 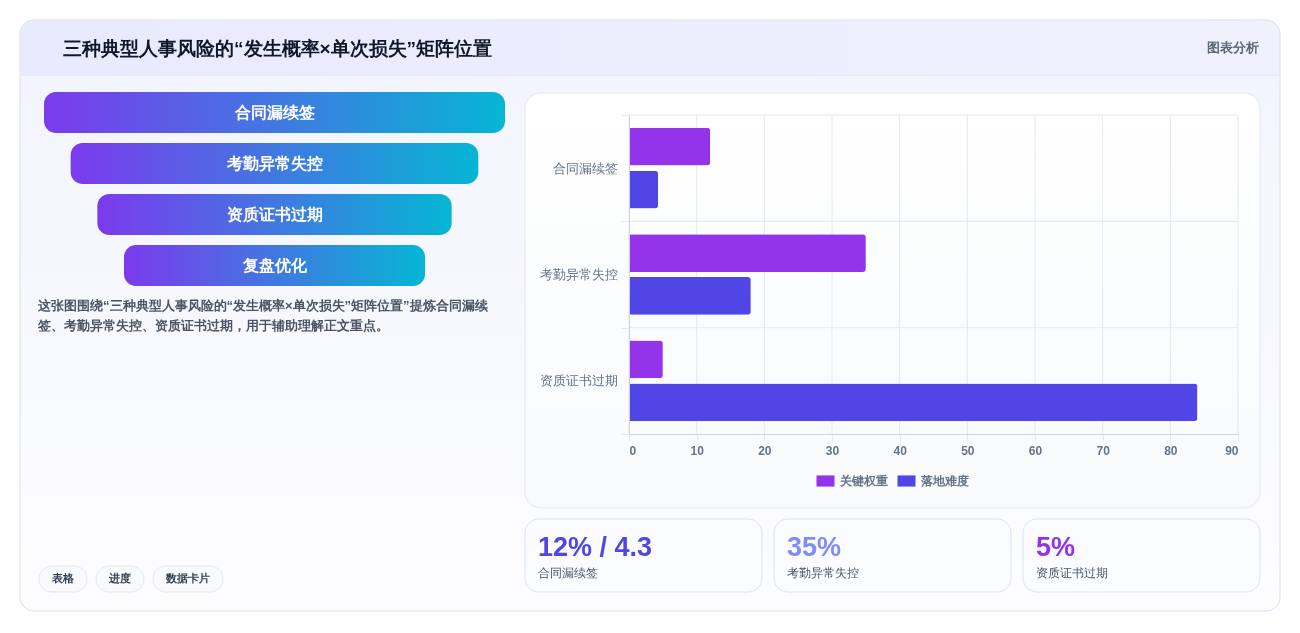 What do you see at coordinates (585, 168) in the screenshot?
I see `y-tick-label: 合同漏续签` at bounding box center [585, 168].